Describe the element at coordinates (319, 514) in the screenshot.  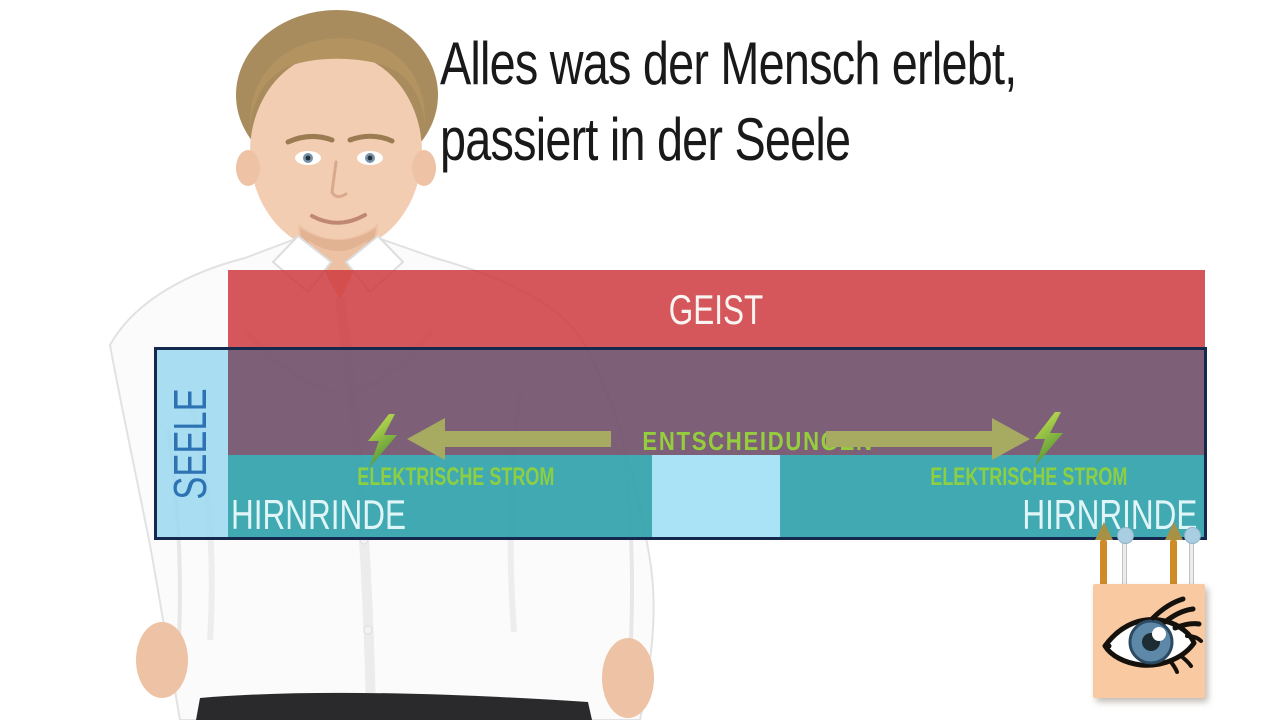
I see `hirnrinde-label-left: HIRNRINDE` at that location.